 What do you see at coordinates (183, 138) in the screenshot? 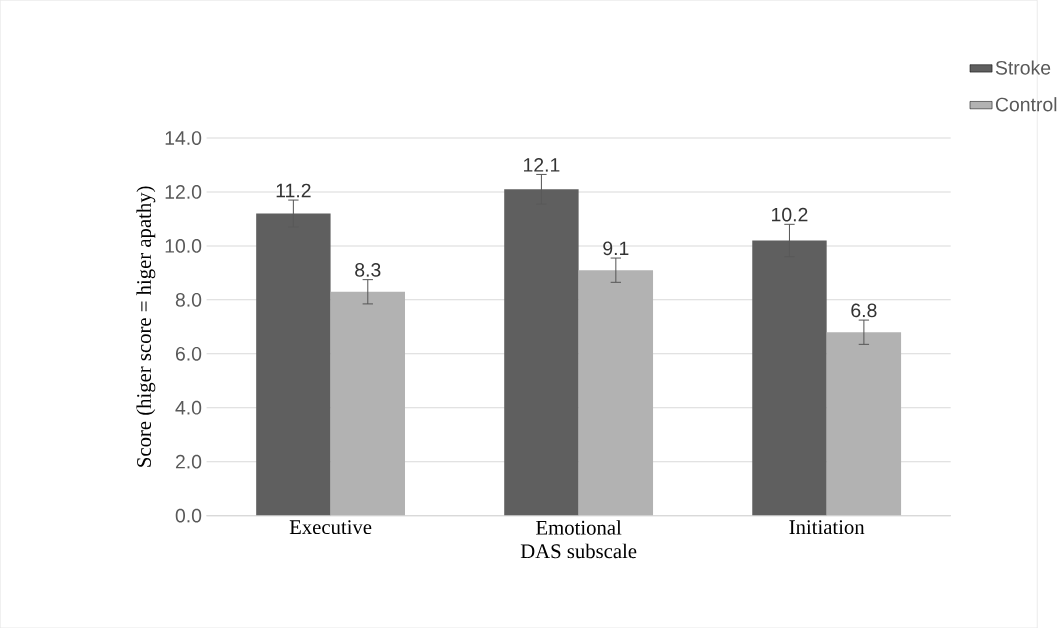
I see `y-tick-label: 14.0` at bounding box center [183, 138].